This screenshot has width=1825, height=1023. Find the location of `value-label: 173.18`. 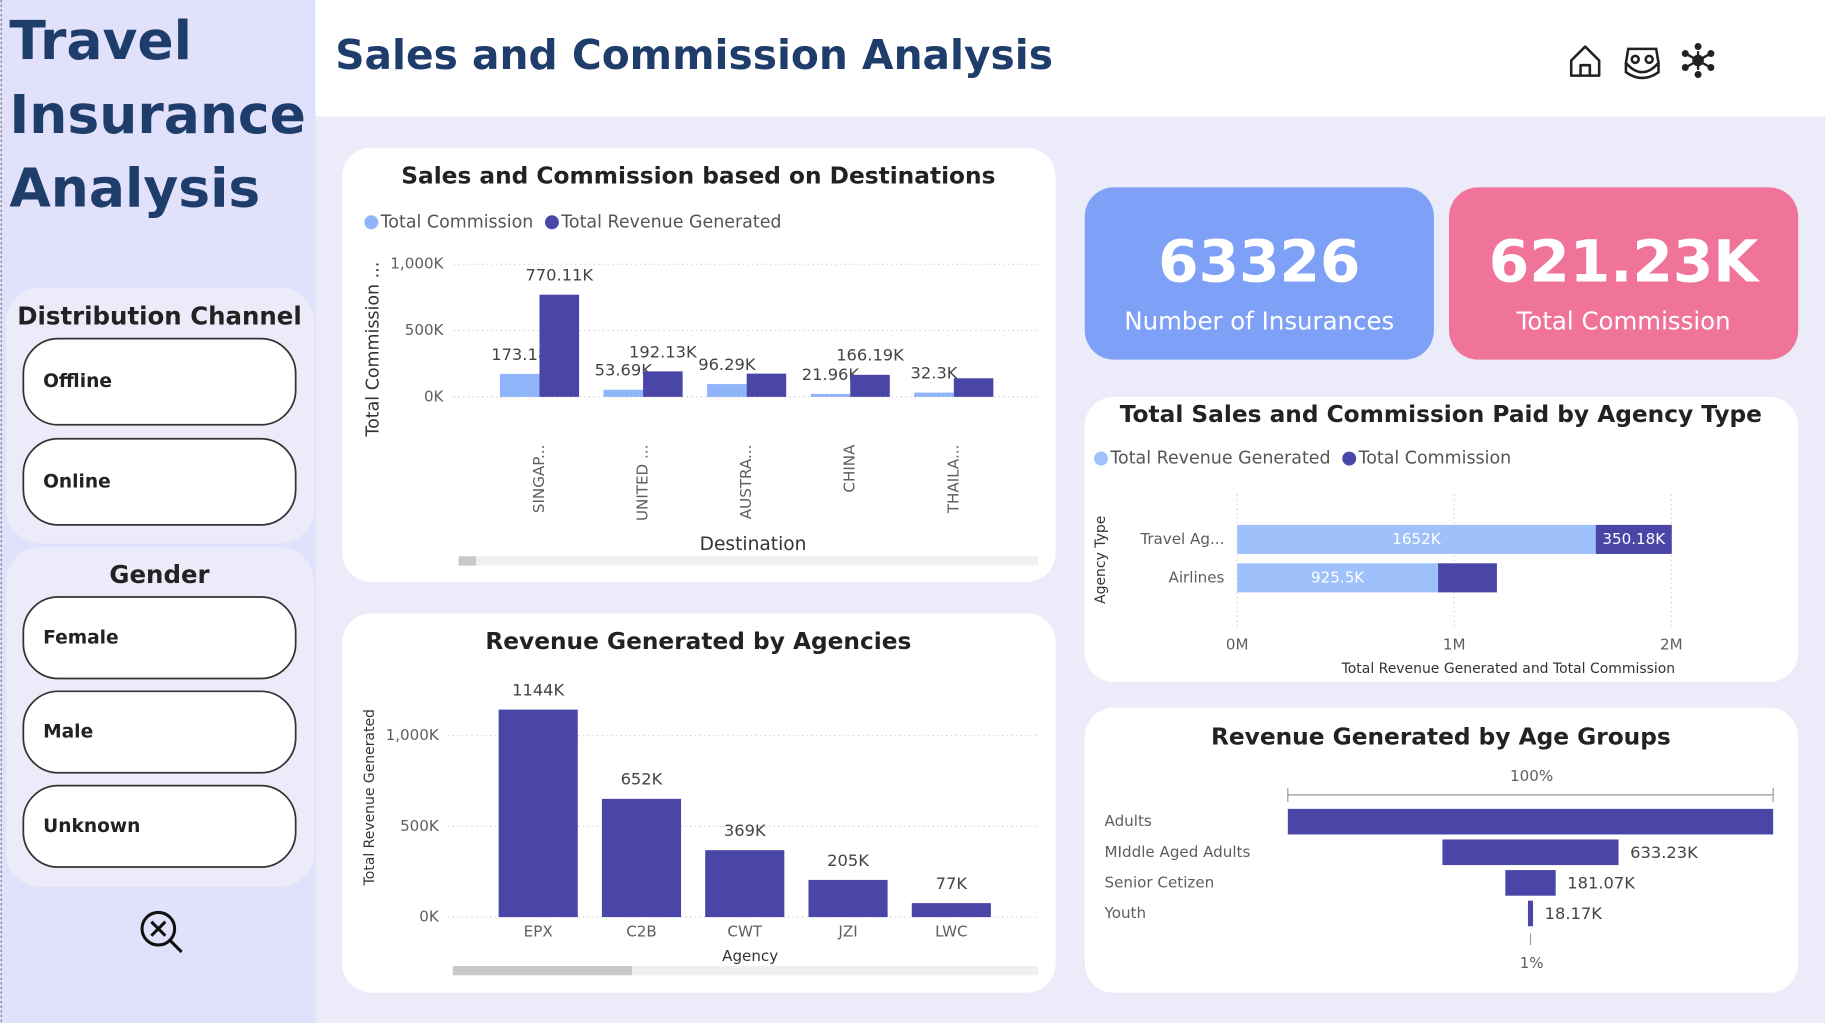

value-label: 173.18 is located at coordinates (519, 354).